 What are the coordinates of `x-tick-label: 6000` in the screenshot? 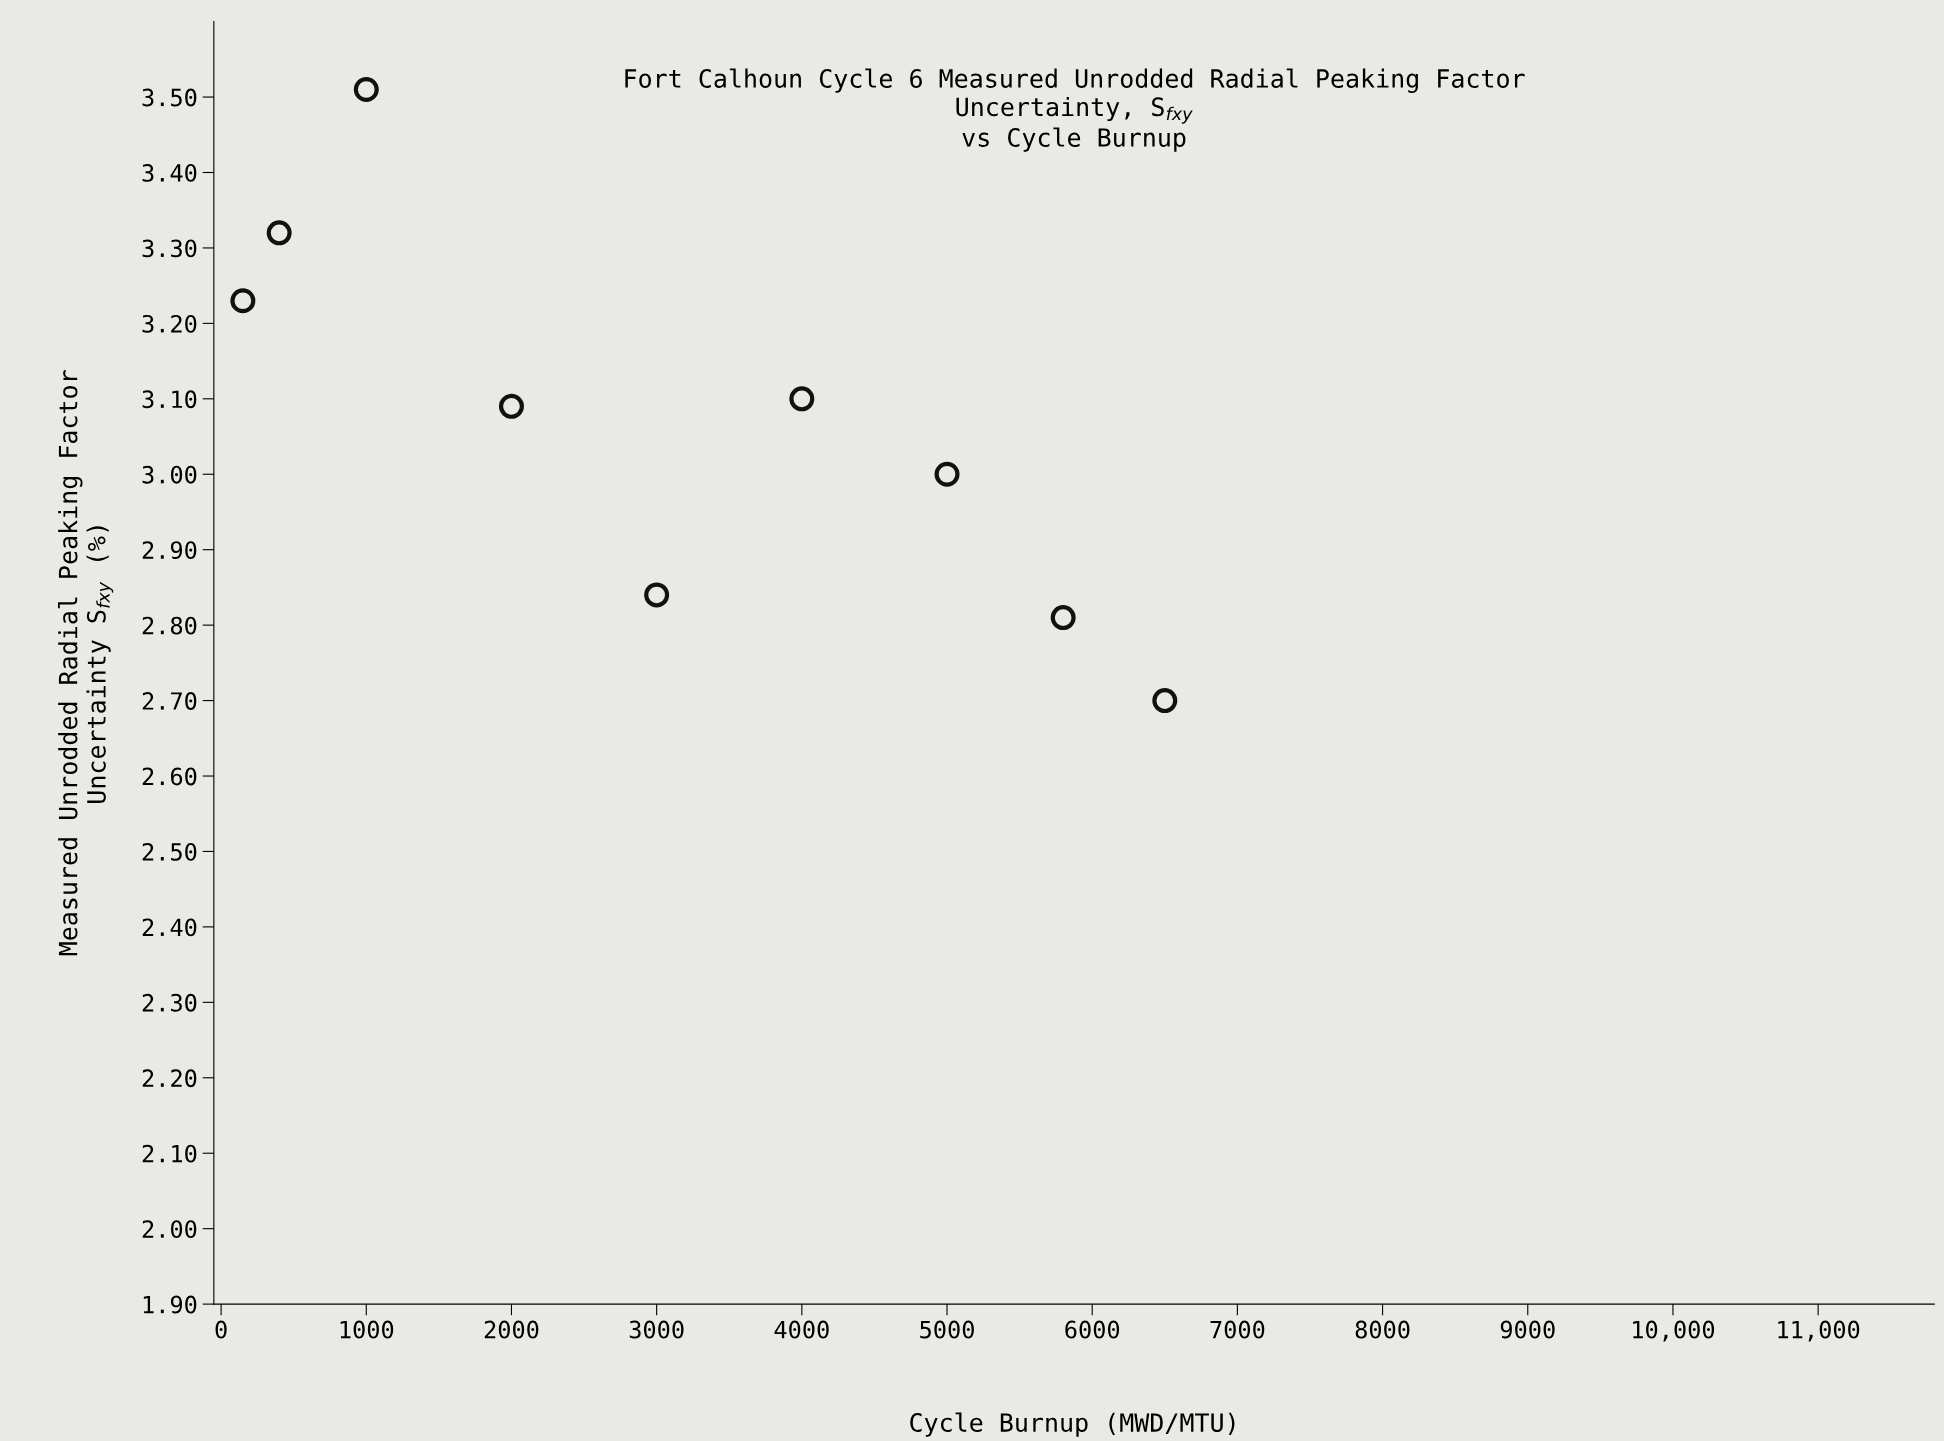 It's located at (1092, 1329).